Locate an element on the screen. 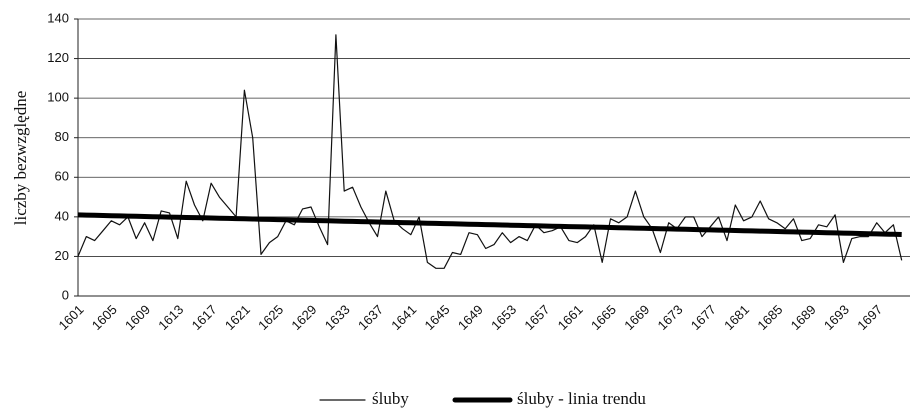 The width and height of the screenshot is (915, 418). y-tick-label: 0 is located at coordinates (65, 294).